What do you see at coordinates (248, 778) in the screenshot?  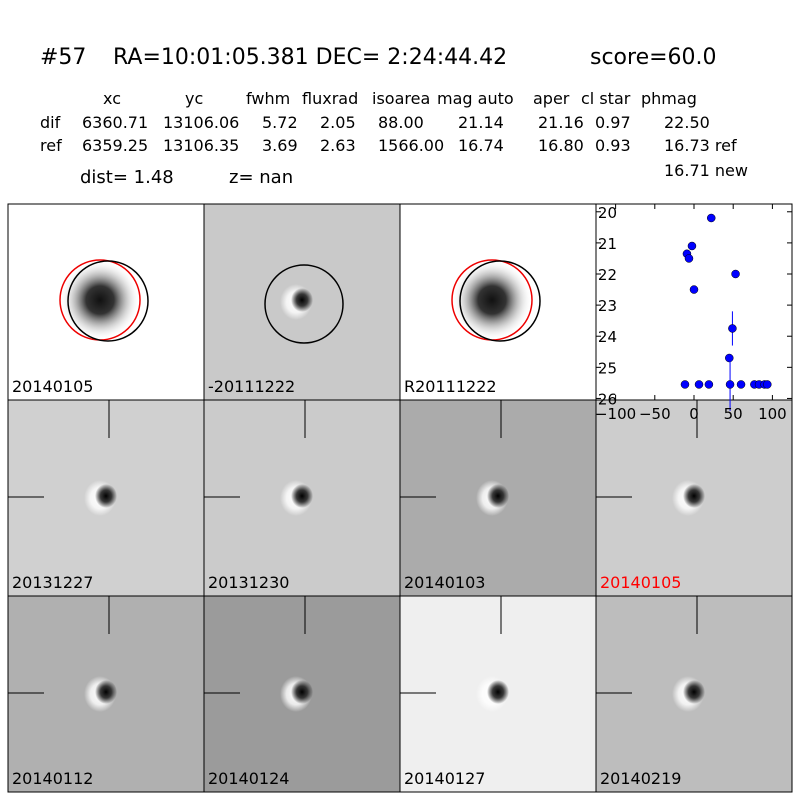 I see `stamp-label: 20140124` at bounding box center [248, 778].